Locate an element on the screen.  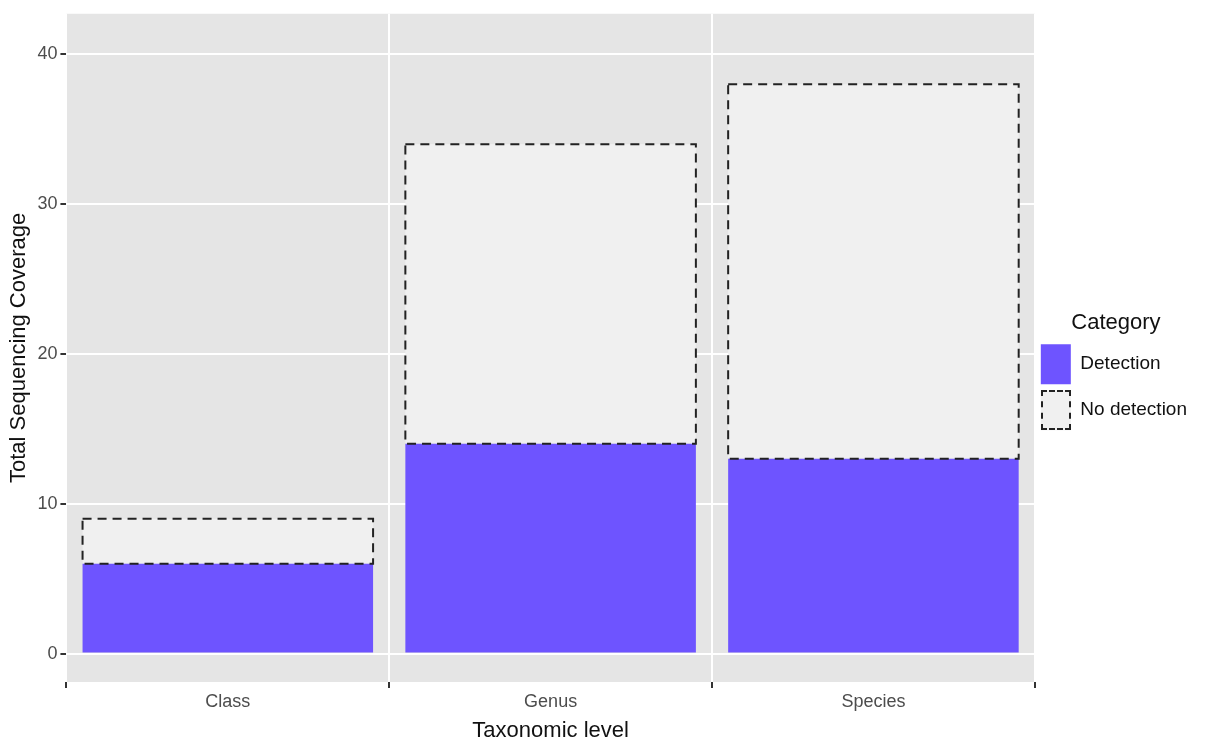
legend-label: Detection is located at coordinates (1120, 363).